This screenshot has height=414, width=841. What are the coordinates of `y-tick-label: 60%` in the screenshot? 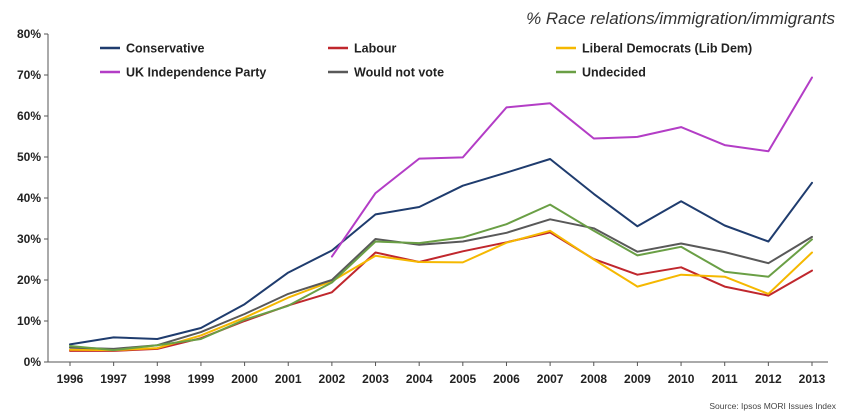 It's located at (29, 116).